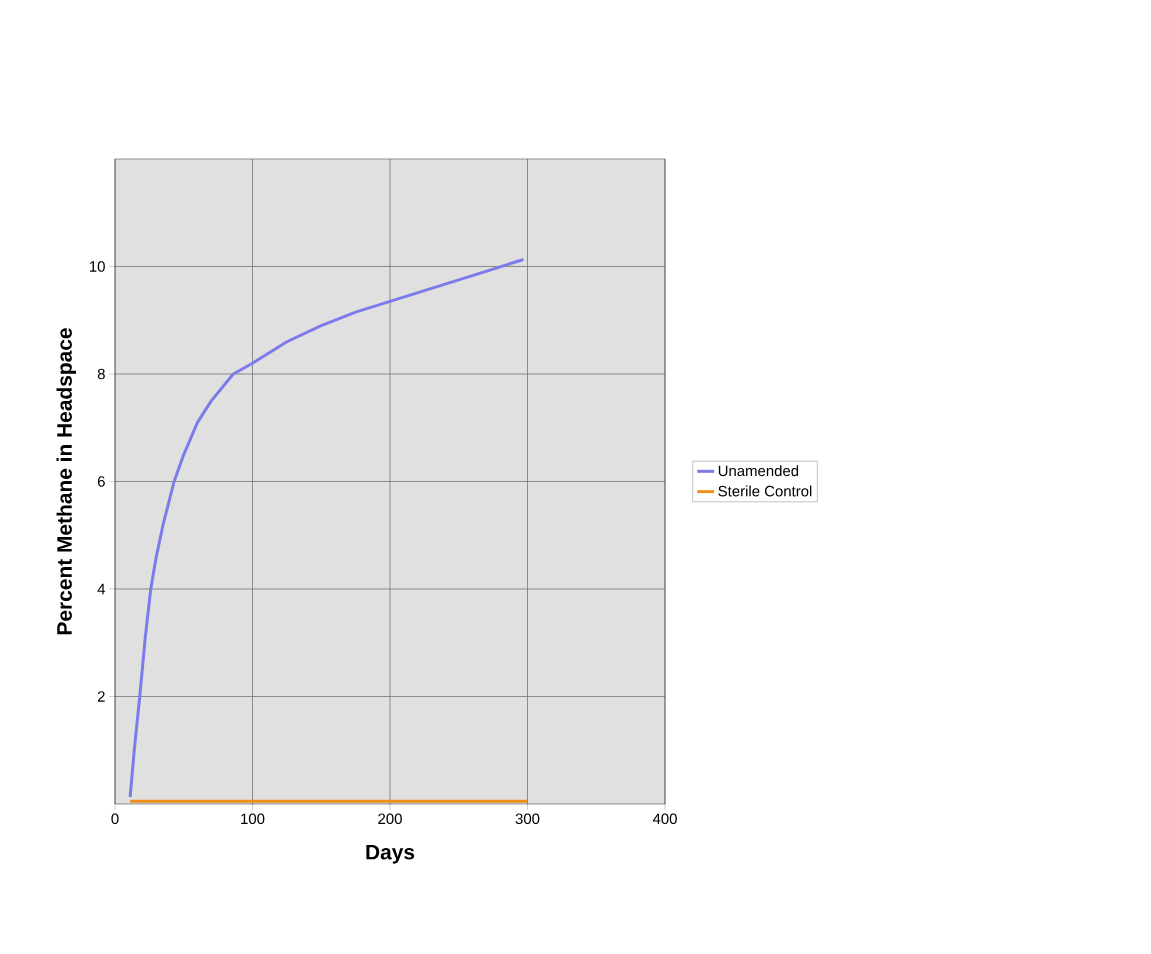  Describe the element at coordinates (758, 471) in the screenshot. I see `legend-label: Unamended` at that location.